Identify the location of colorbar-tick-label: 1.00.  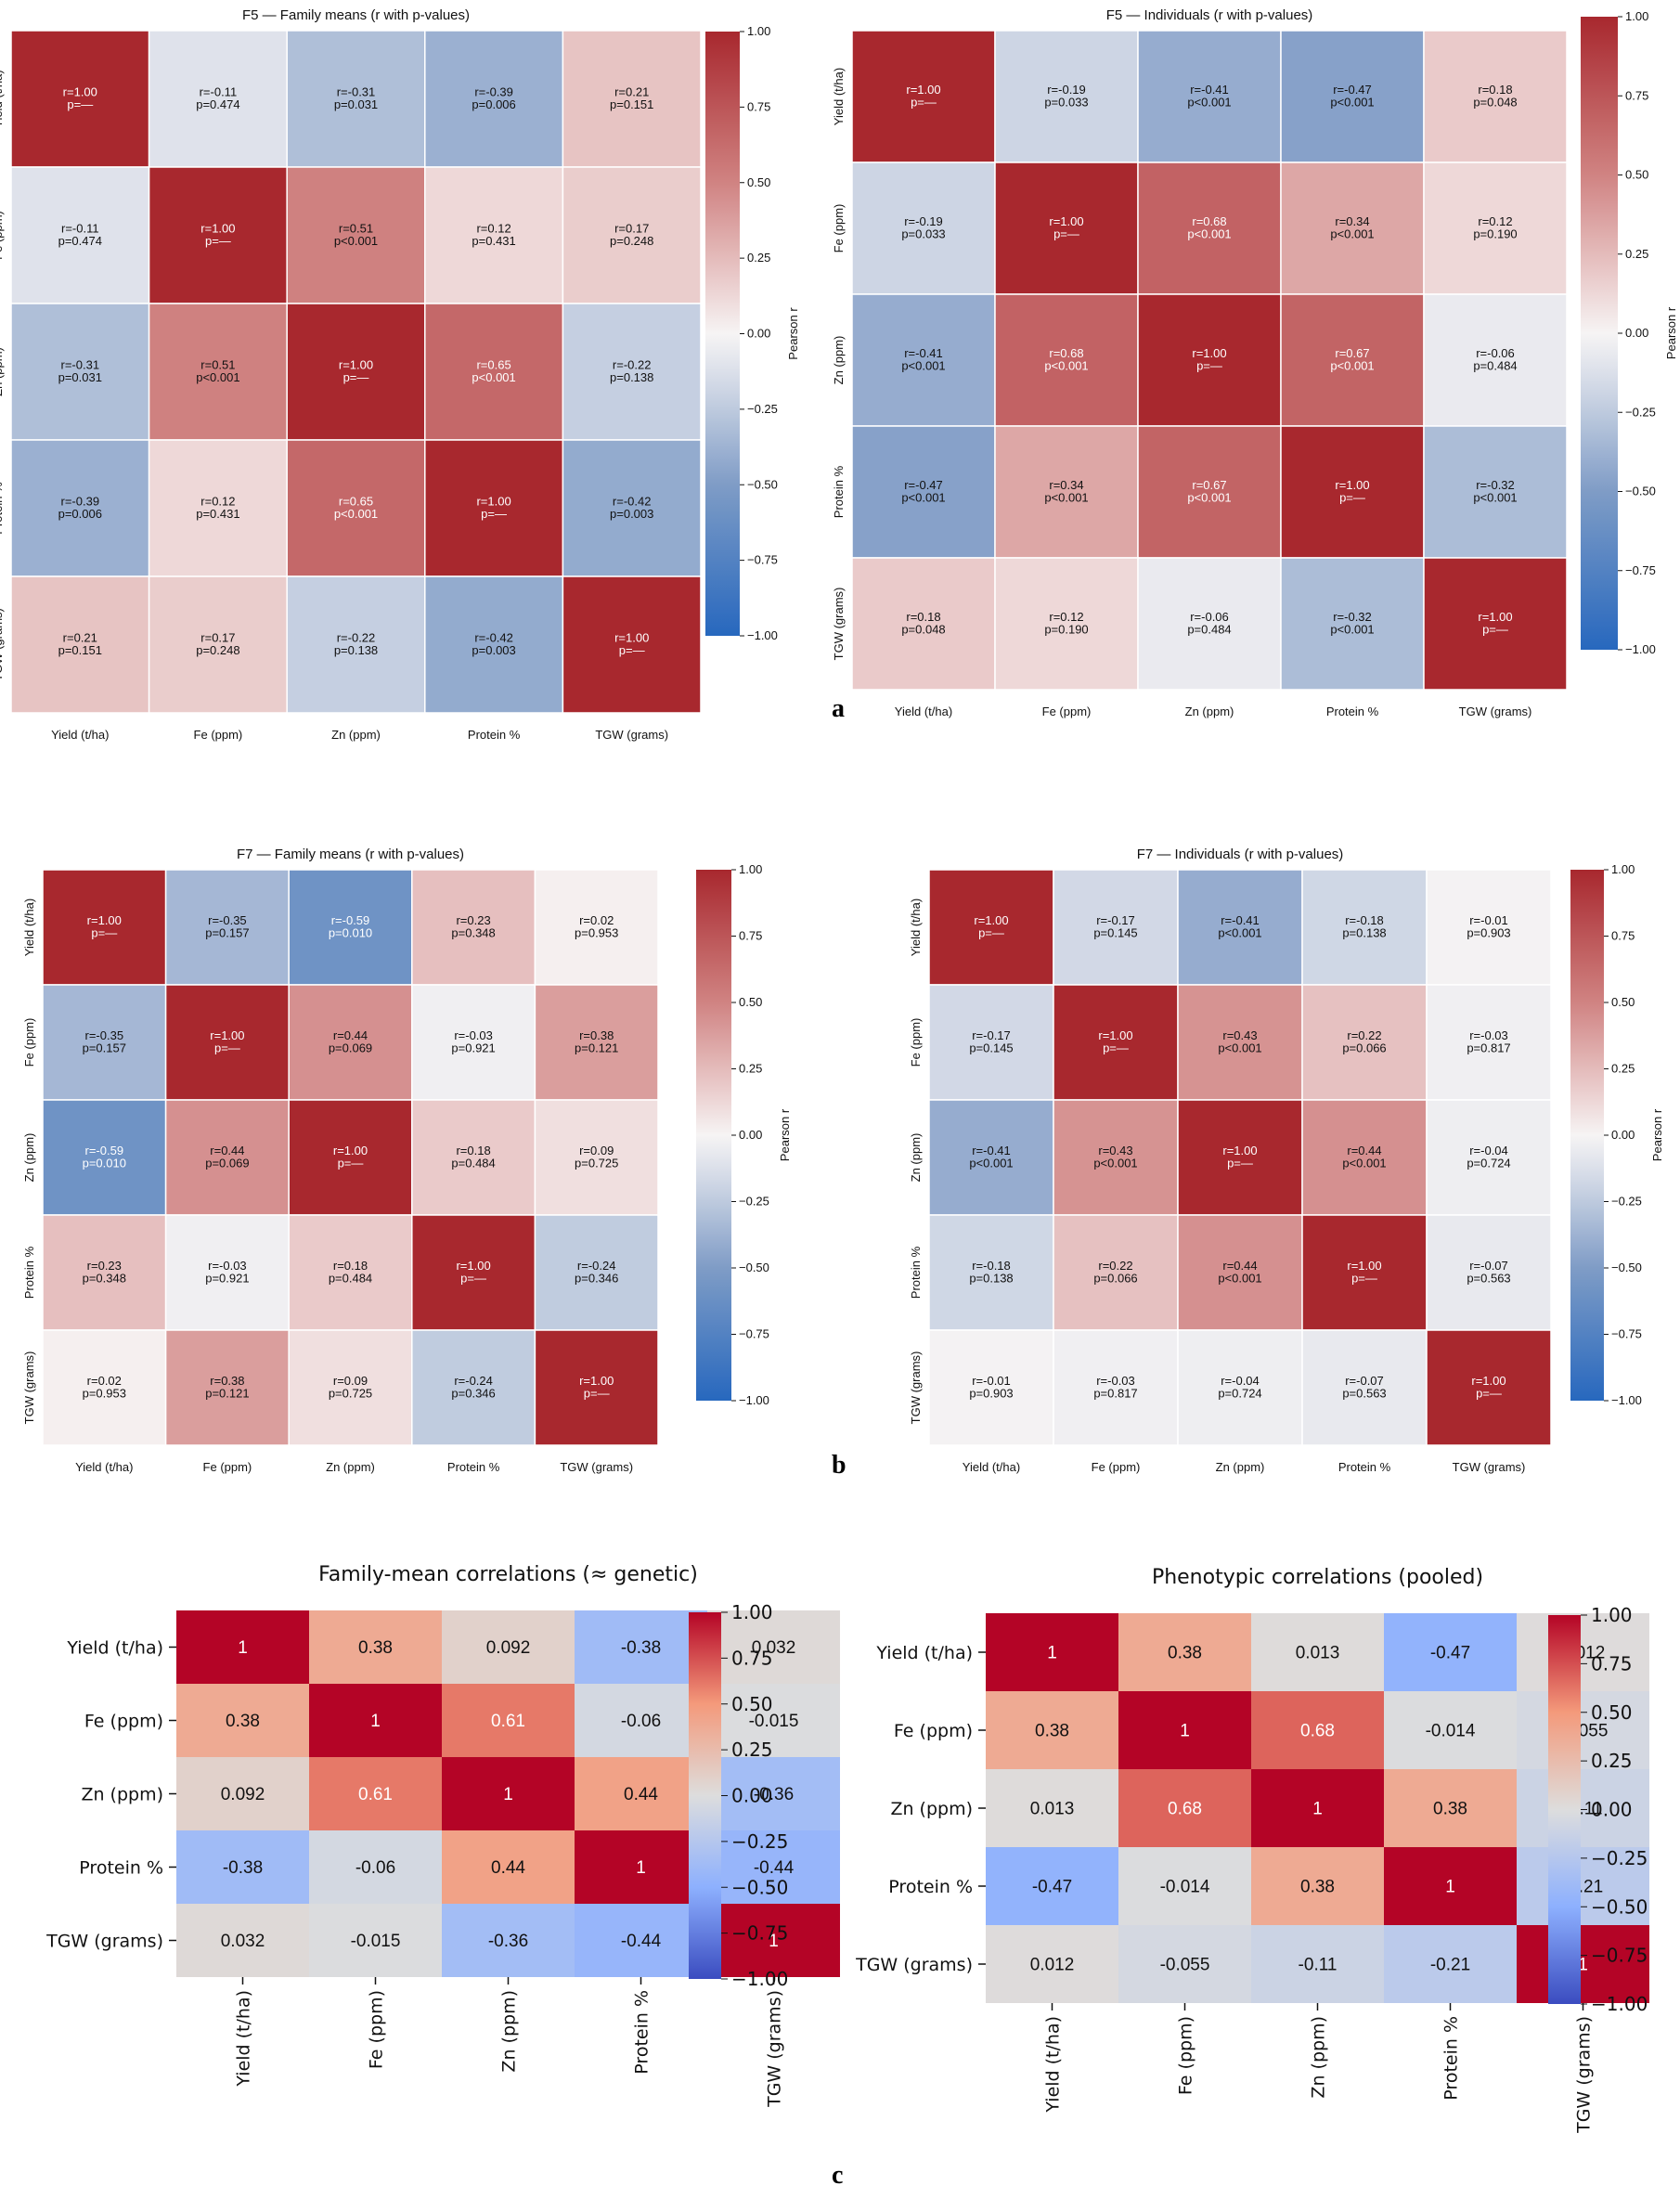
(1623, 869).